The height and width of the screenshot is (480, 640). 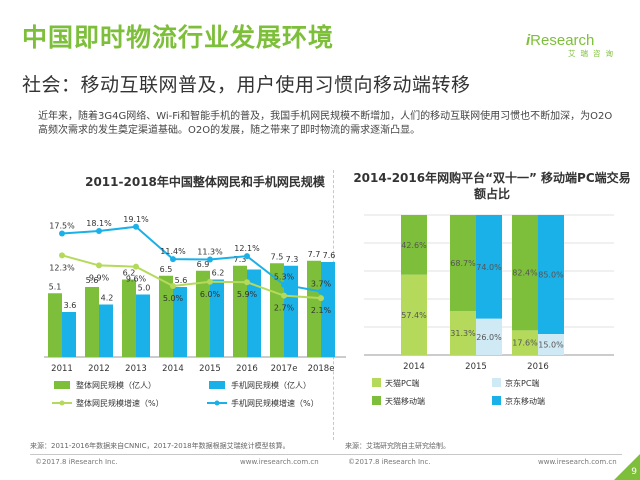 What do you see at coordinates (271, 385) in the screenshot?
I see `legend-label: 手机网民规模（亿人）` at bounding box center [271, 385].